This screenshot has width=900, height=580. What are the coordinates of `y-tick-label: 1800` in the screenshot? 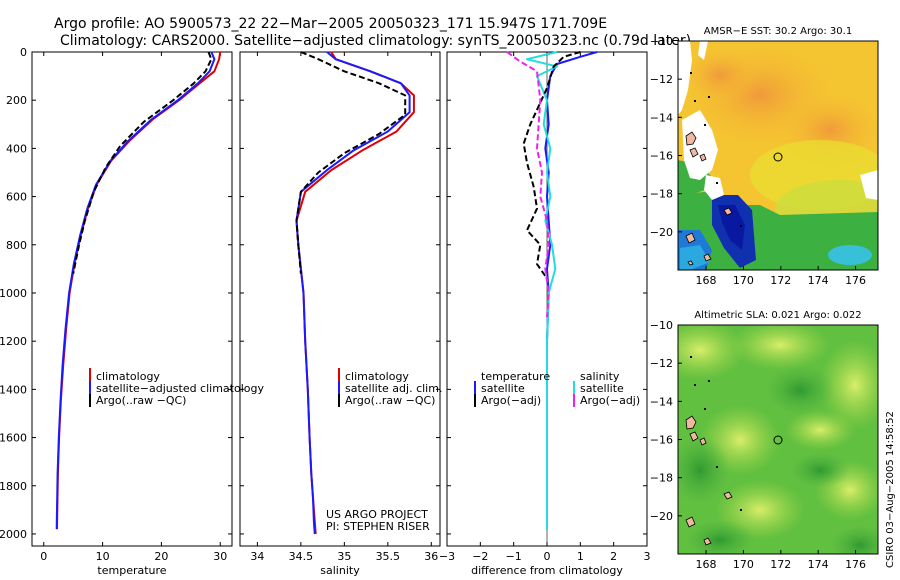 It's located at (13, 486).